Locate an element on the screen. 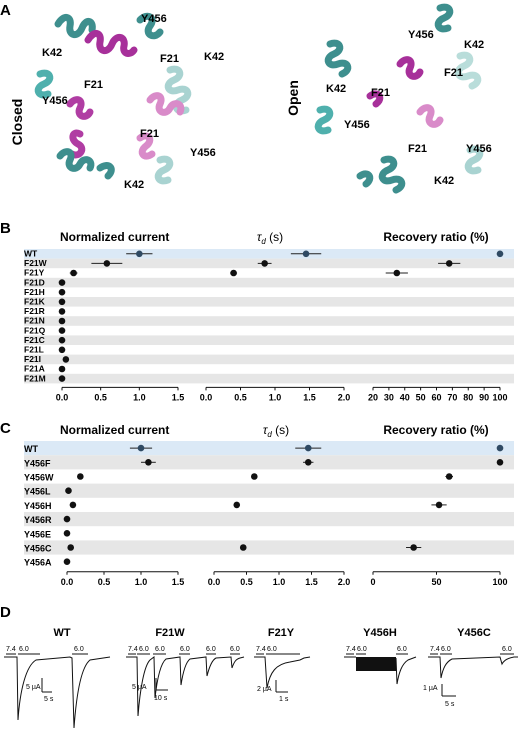  panel-b-label: B is located at coordinates (5, 228).